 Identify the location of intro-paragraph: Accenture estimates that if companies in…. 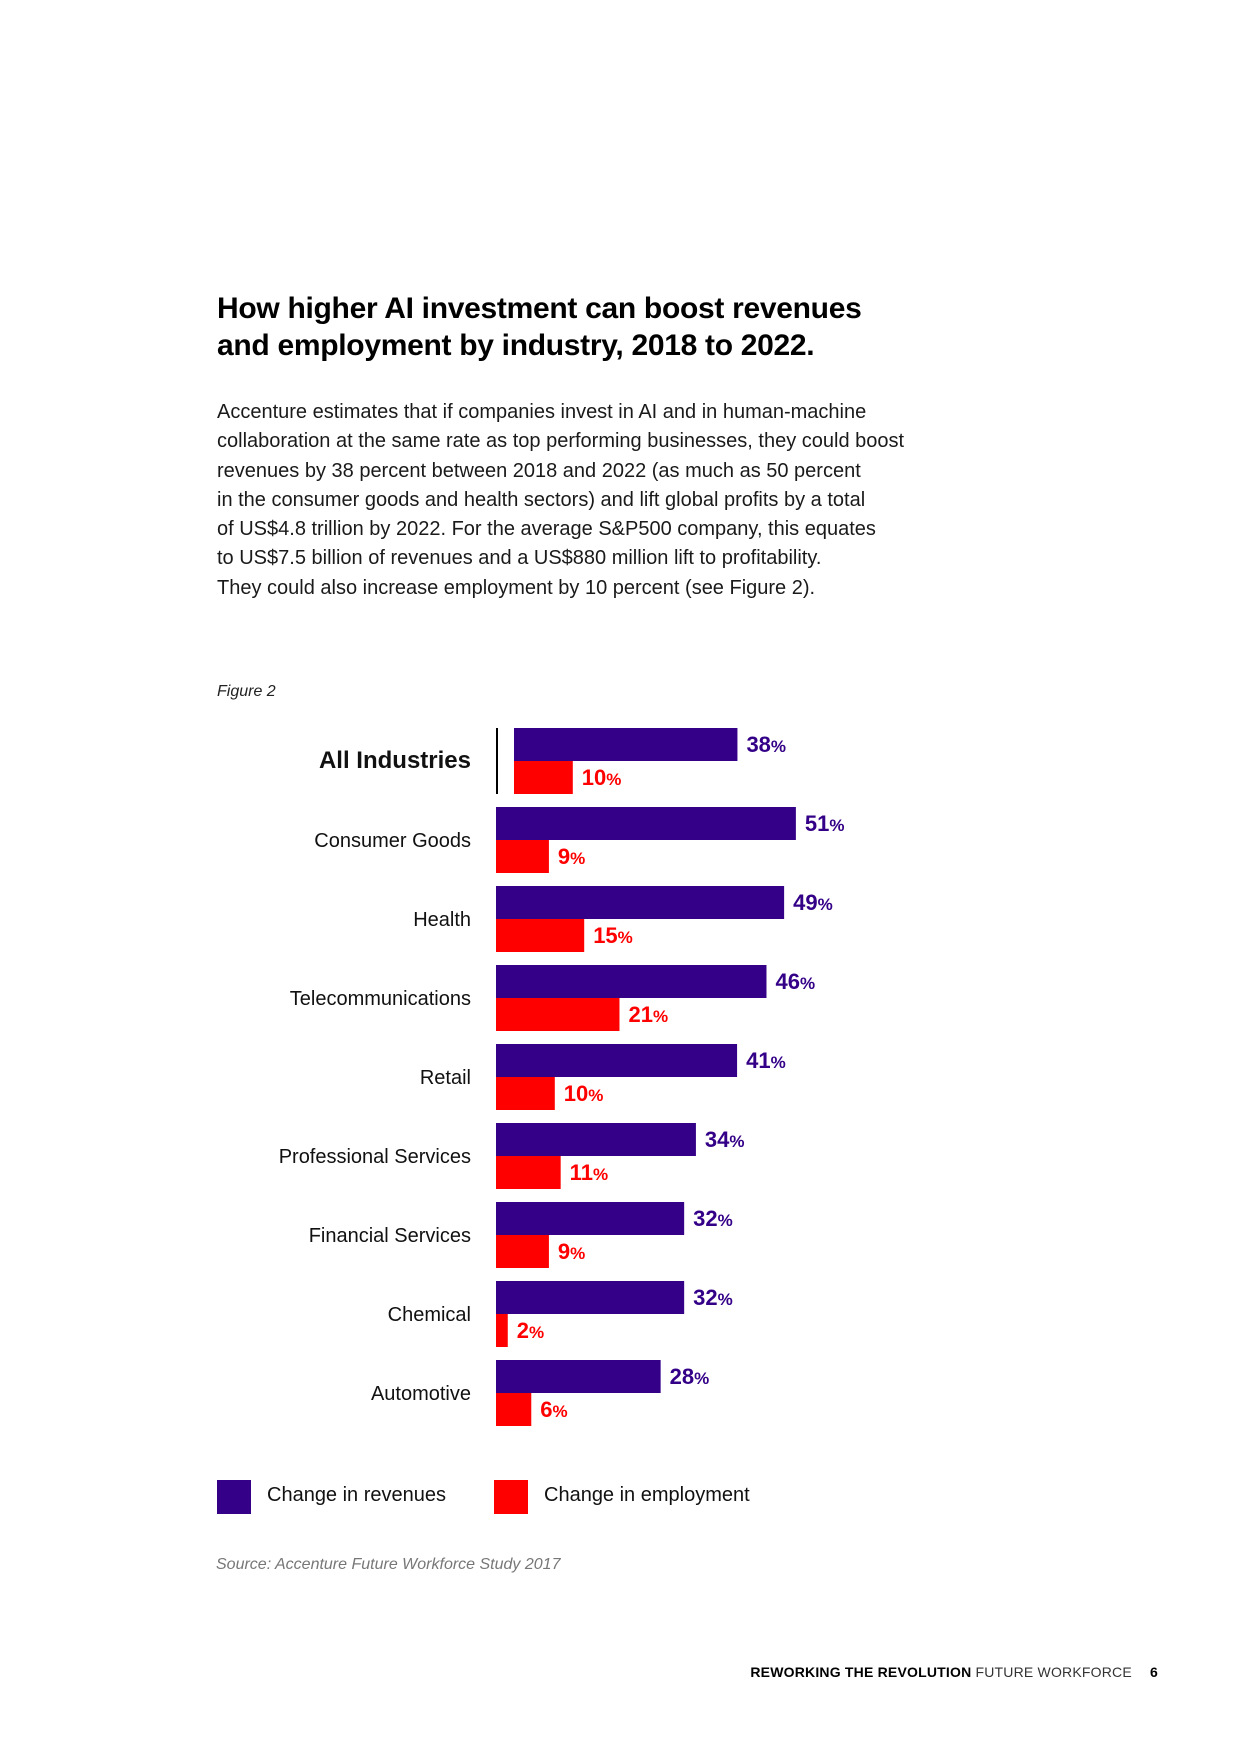
(617, 500).